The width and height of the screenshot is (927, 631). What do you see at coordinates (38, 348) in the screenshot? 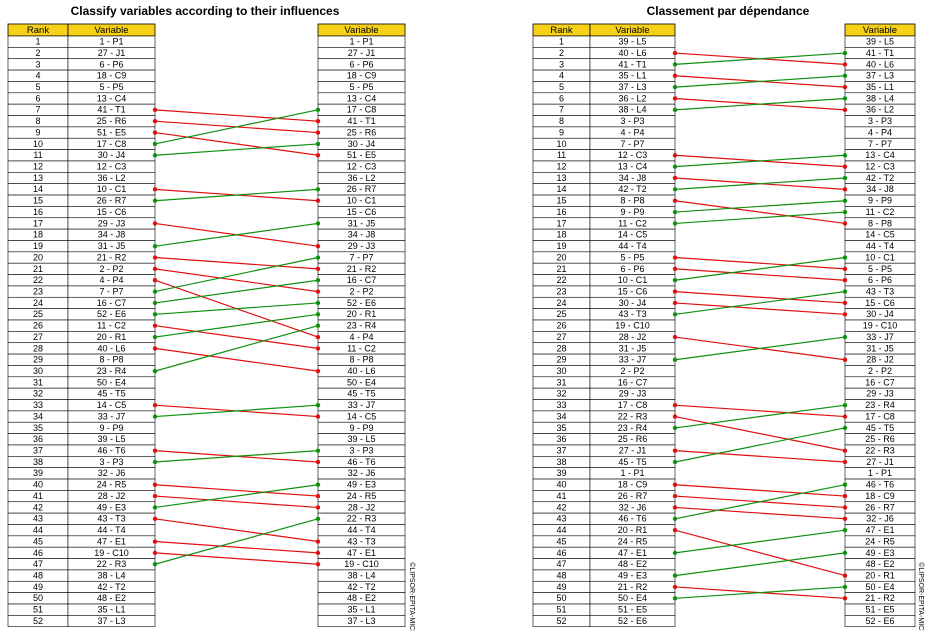
I see `rank-label: 28` at bounding box center [38, 348].